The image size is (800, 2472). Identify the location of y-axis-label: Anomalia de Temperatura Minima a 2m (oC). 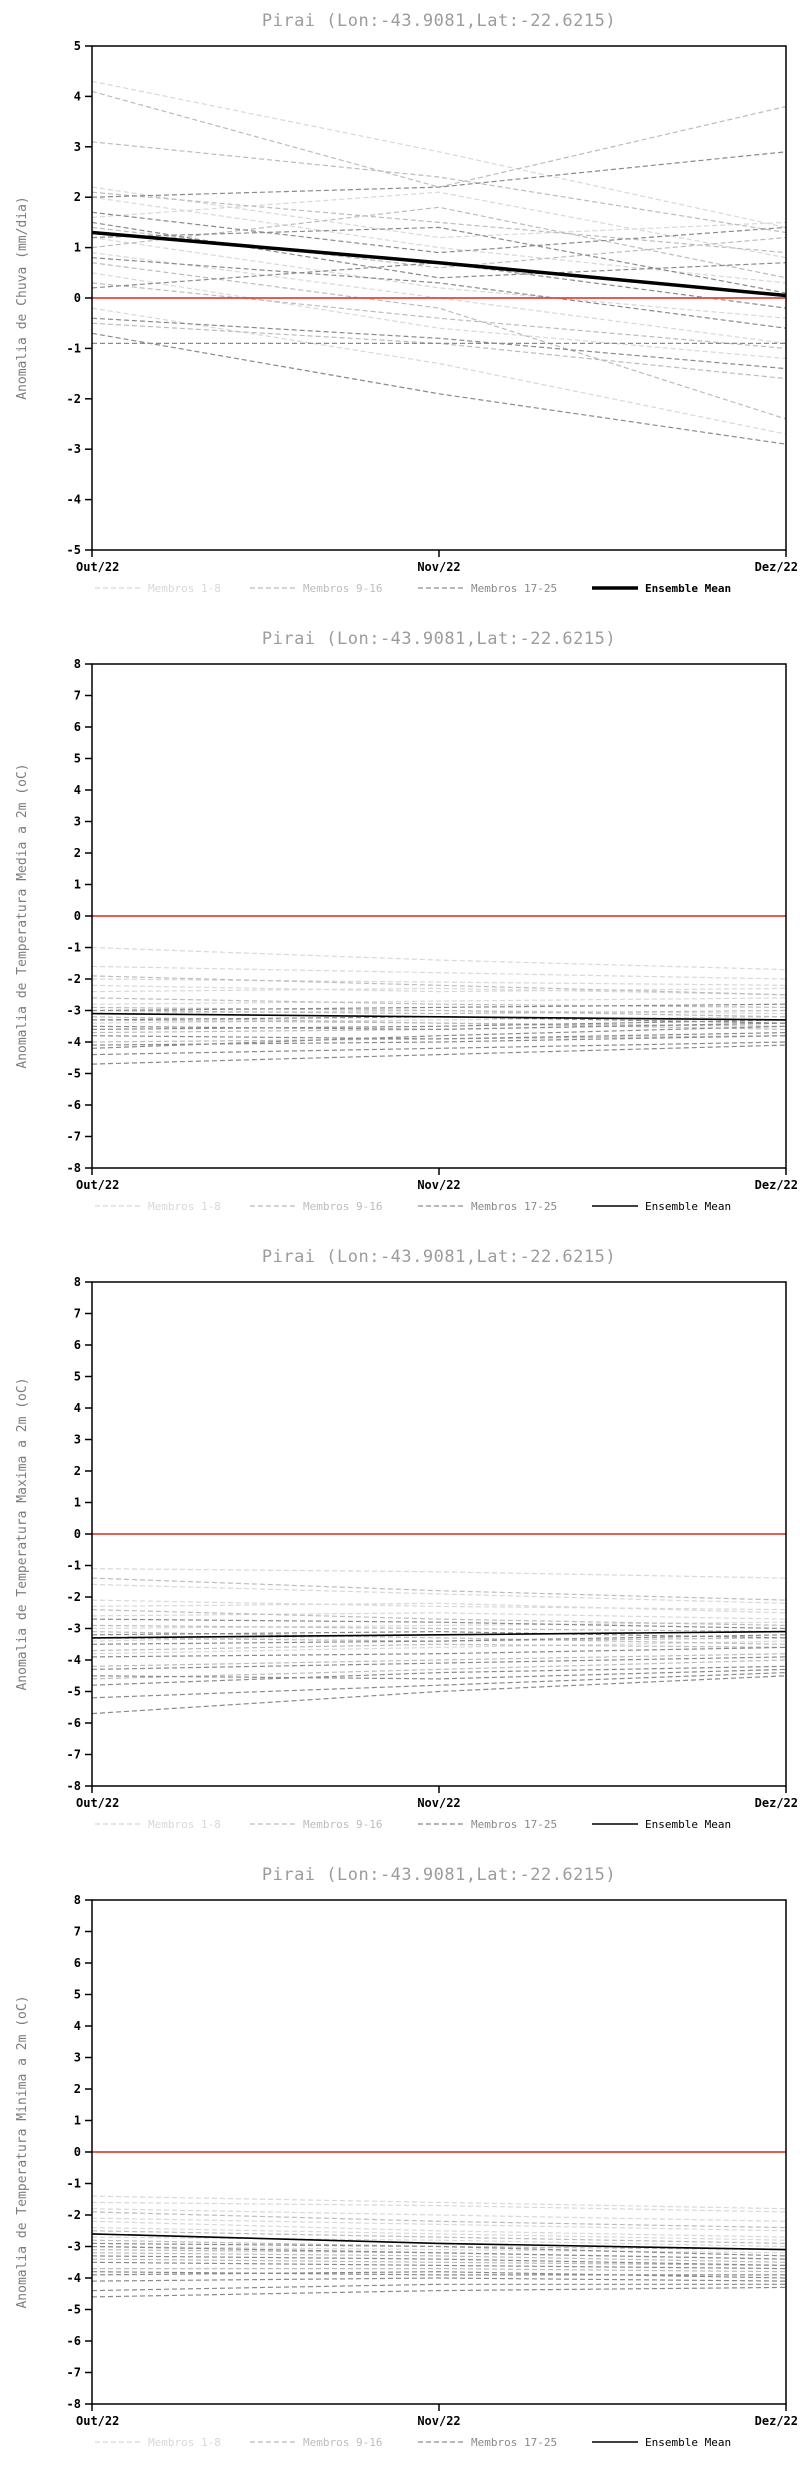
(22, 2151).